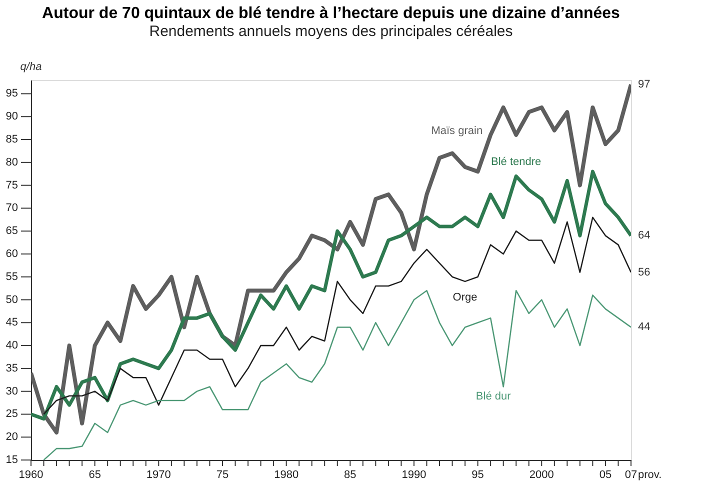 The height and width of the screenshot is (496, 722). Describe the element at coordinates (12, 322) in the screenshot. I see `y-tick-label: 45` at that location.